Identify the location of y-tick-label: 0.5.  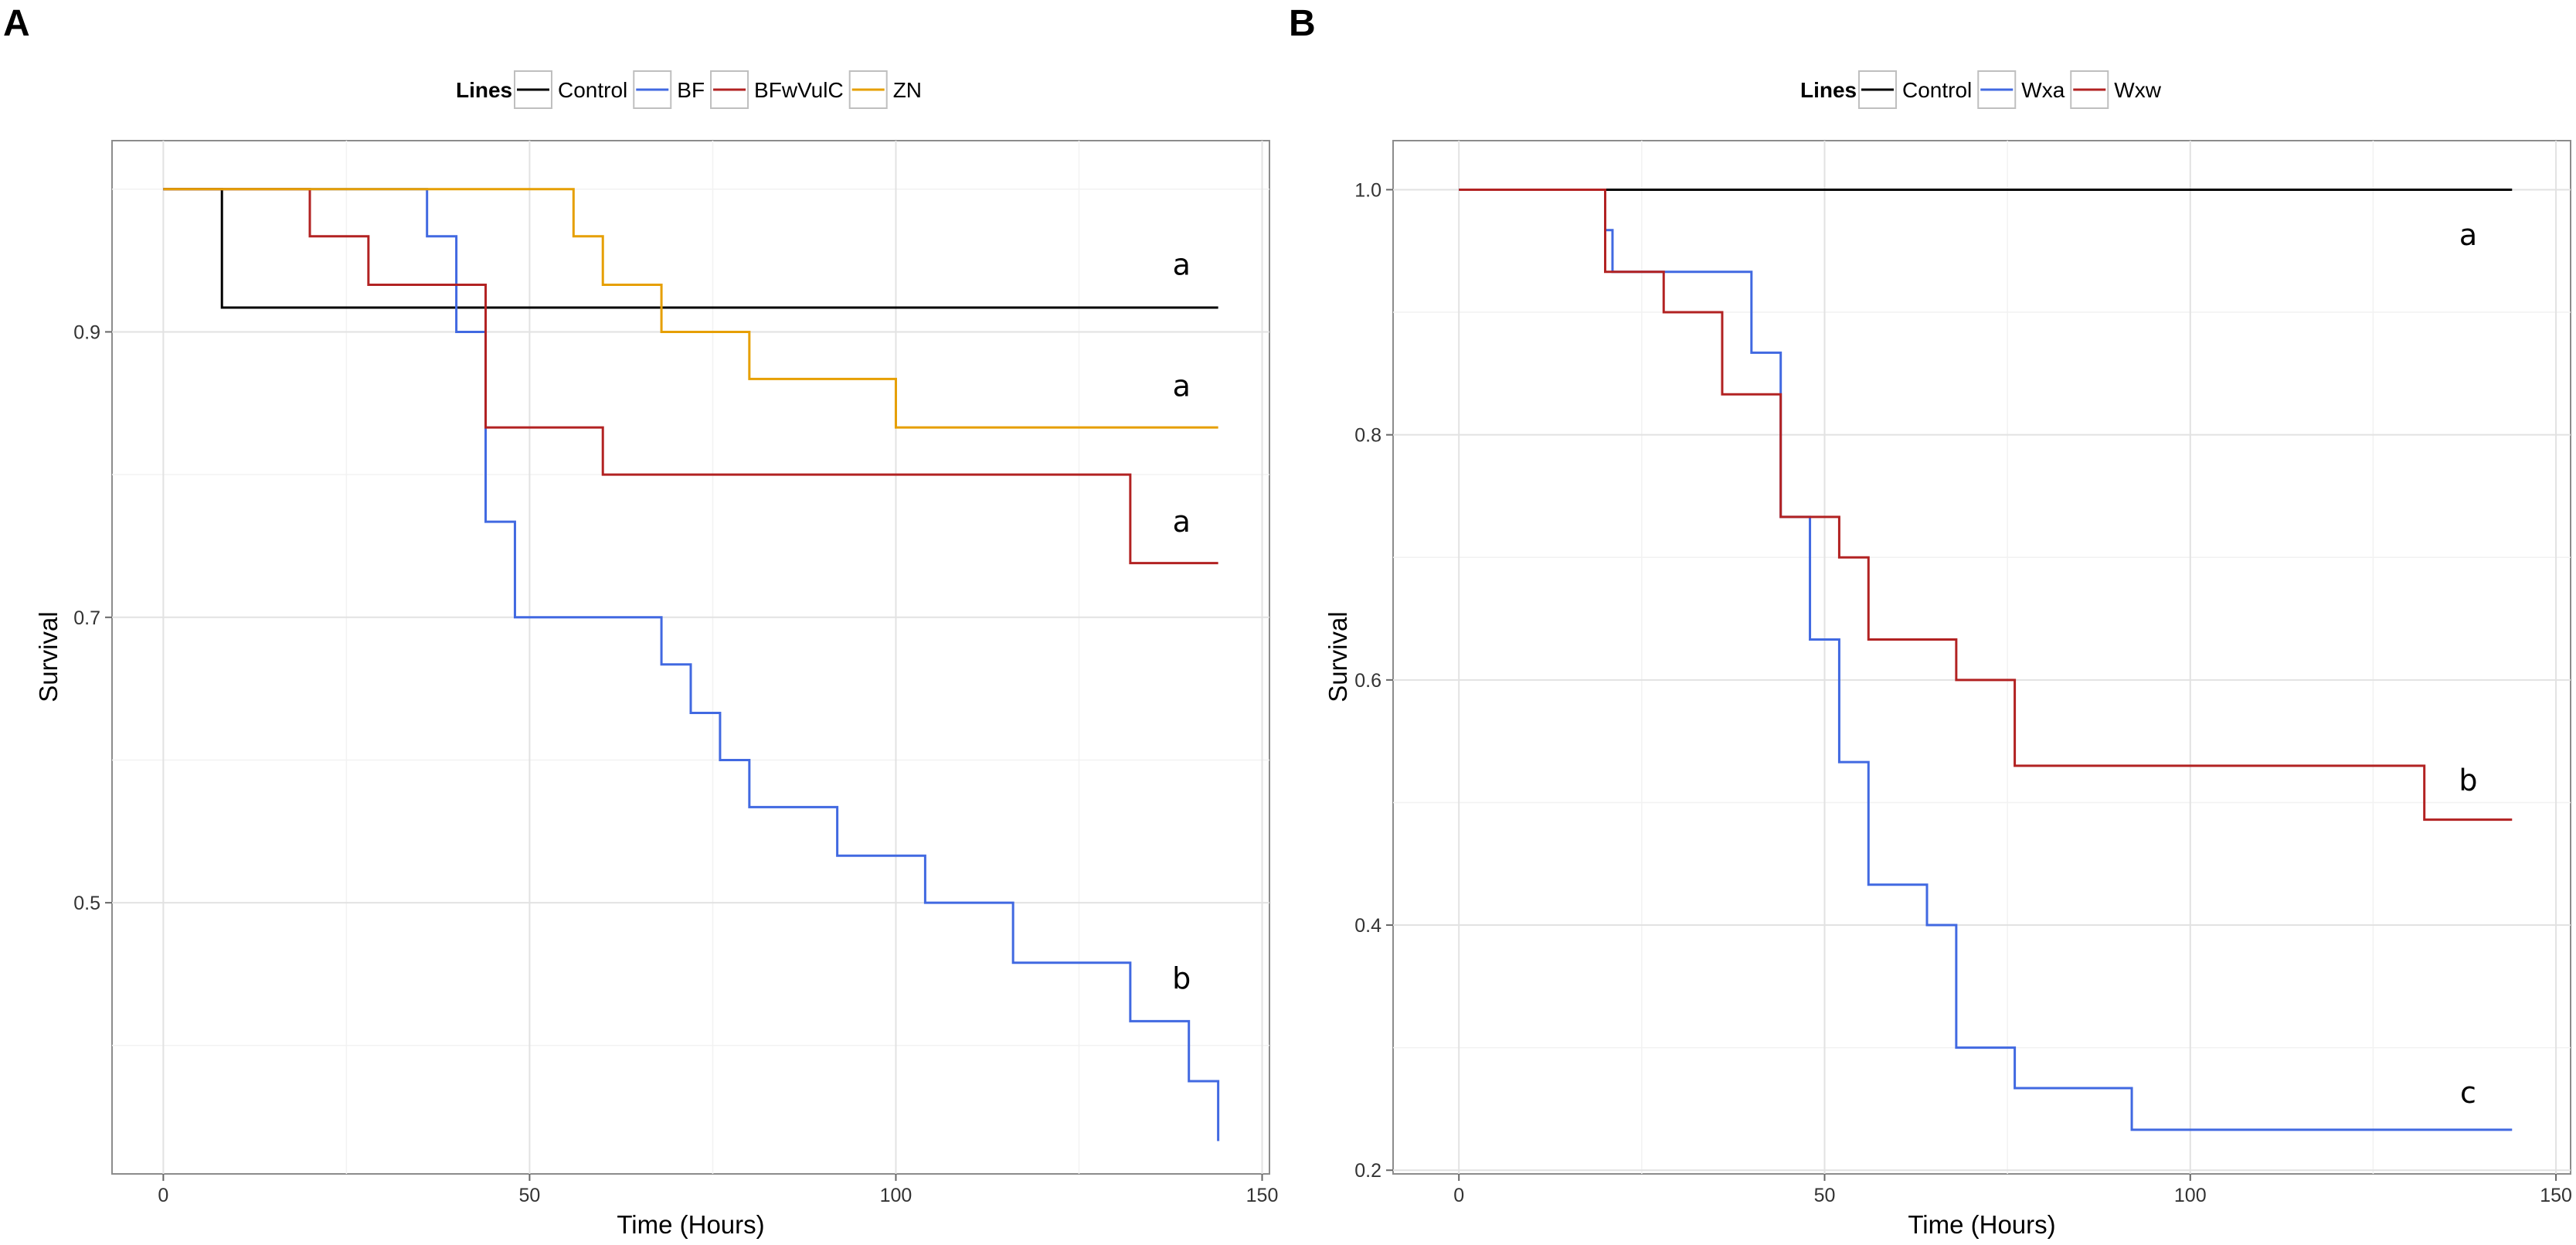
(86, 903).